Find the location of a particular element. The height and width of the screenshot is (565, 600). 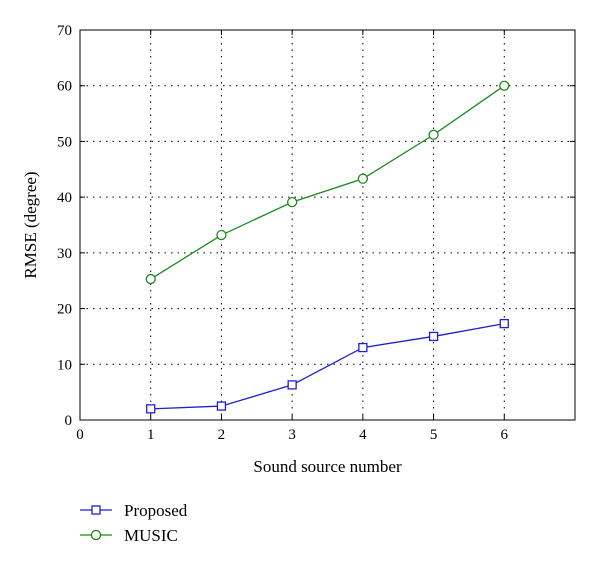

x-tick-label: 0 is located at coordinates (80, 435).